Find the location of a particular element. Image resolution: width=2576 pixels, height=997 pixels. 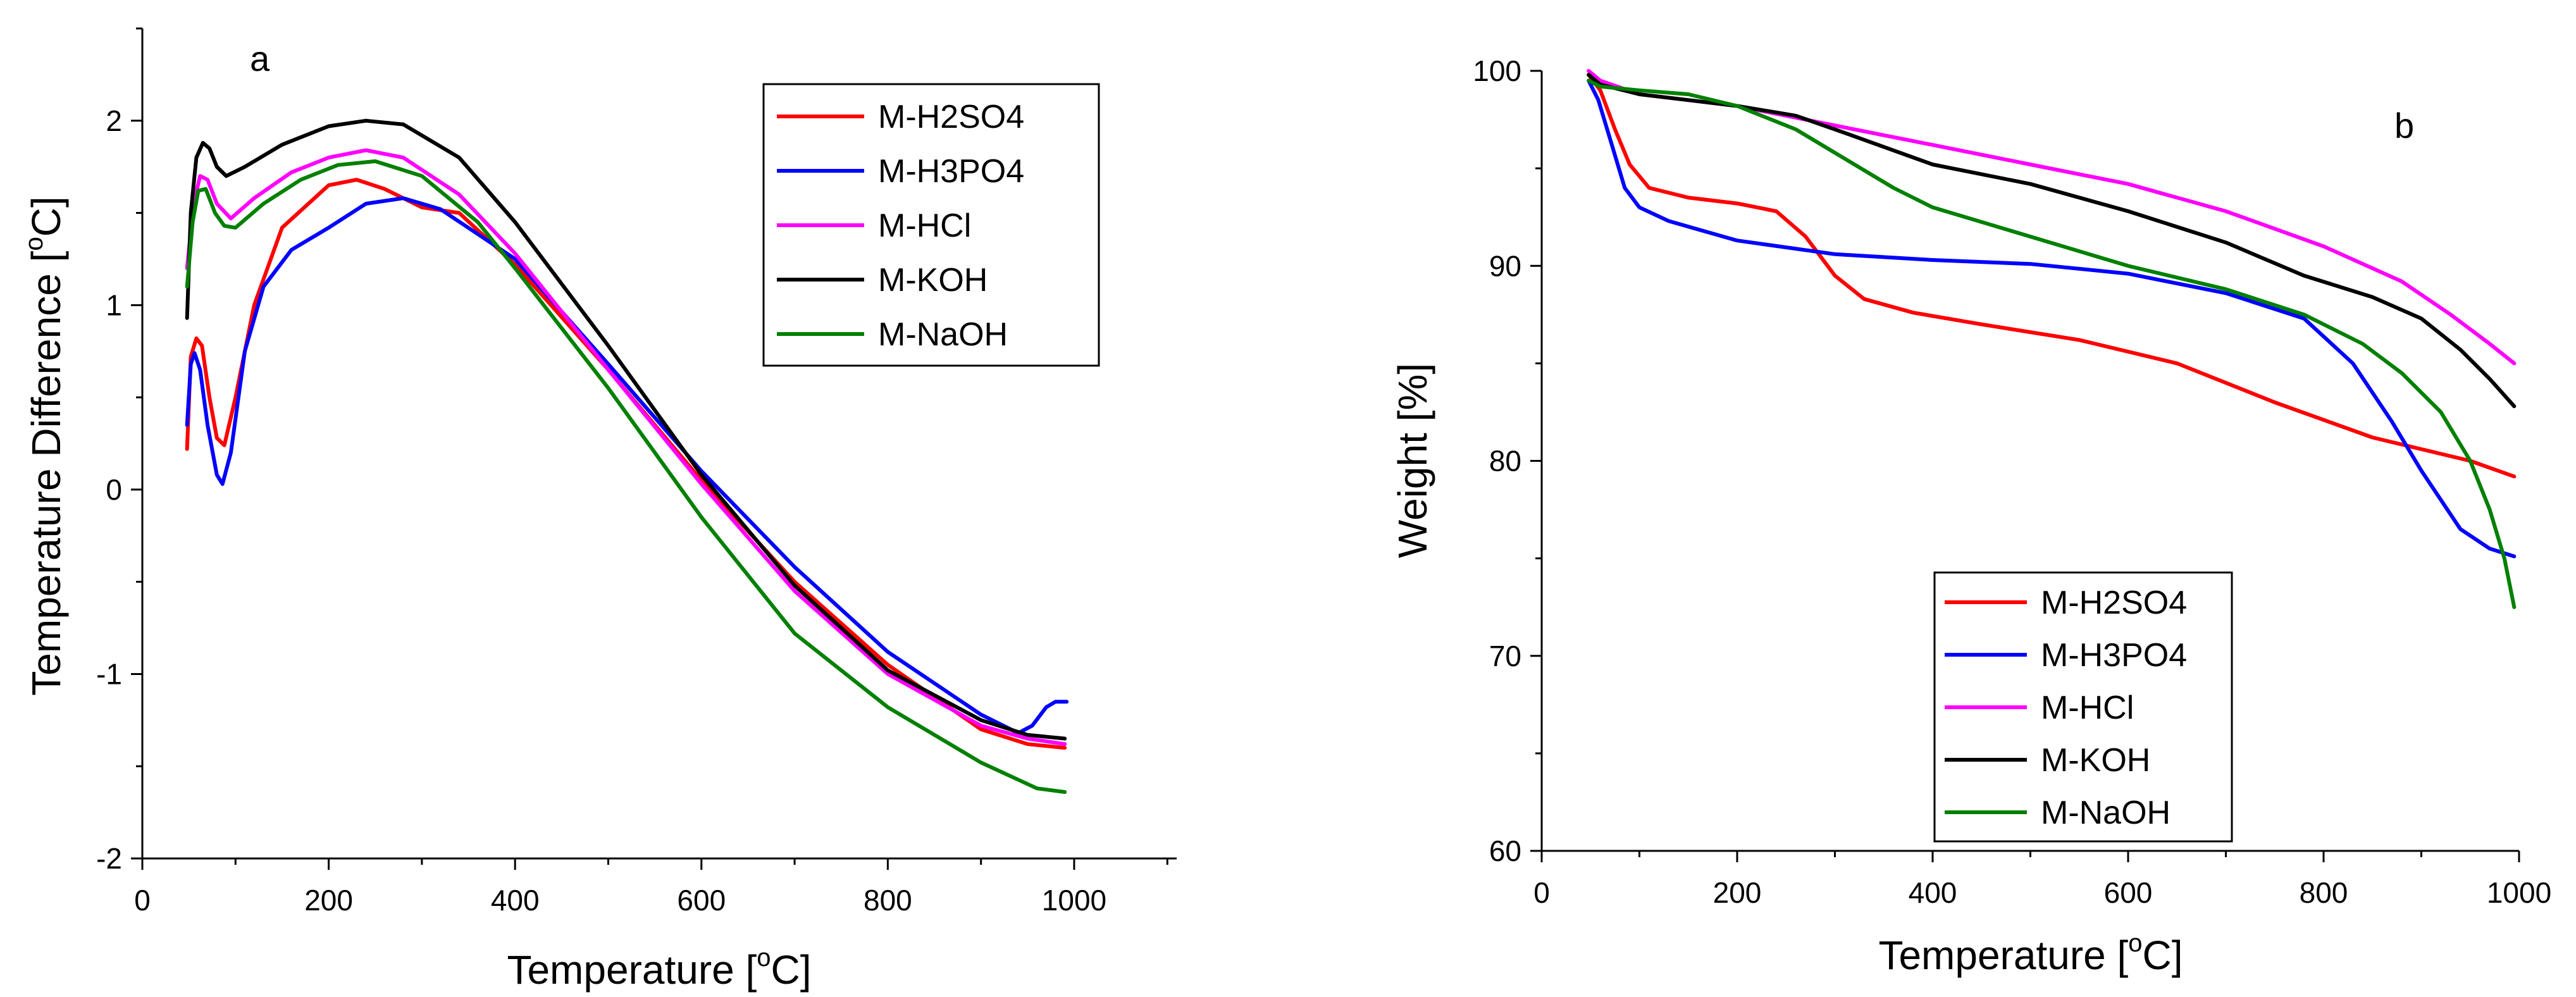

panel-b-legend-label: M-KOH is located at coordinates (2096, 760).